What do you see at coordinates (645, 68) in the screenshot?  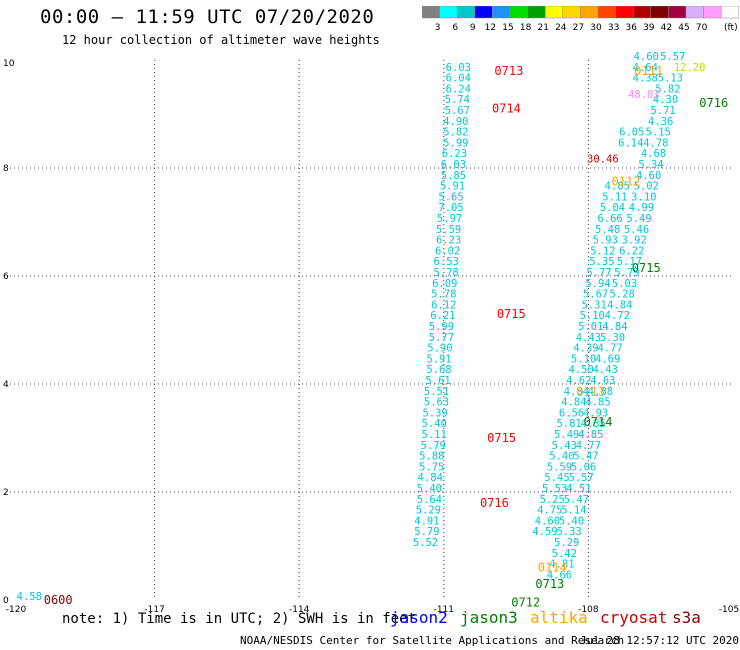 I see `wave-height-label: 4.64` at bounding box center [645, 68].